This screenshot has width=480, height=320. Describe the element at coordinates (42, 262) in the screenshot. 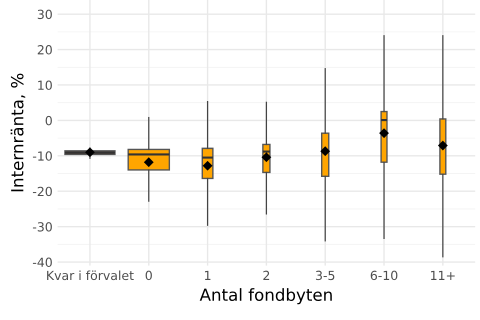

I see `y-tick-label: -40` at that location.